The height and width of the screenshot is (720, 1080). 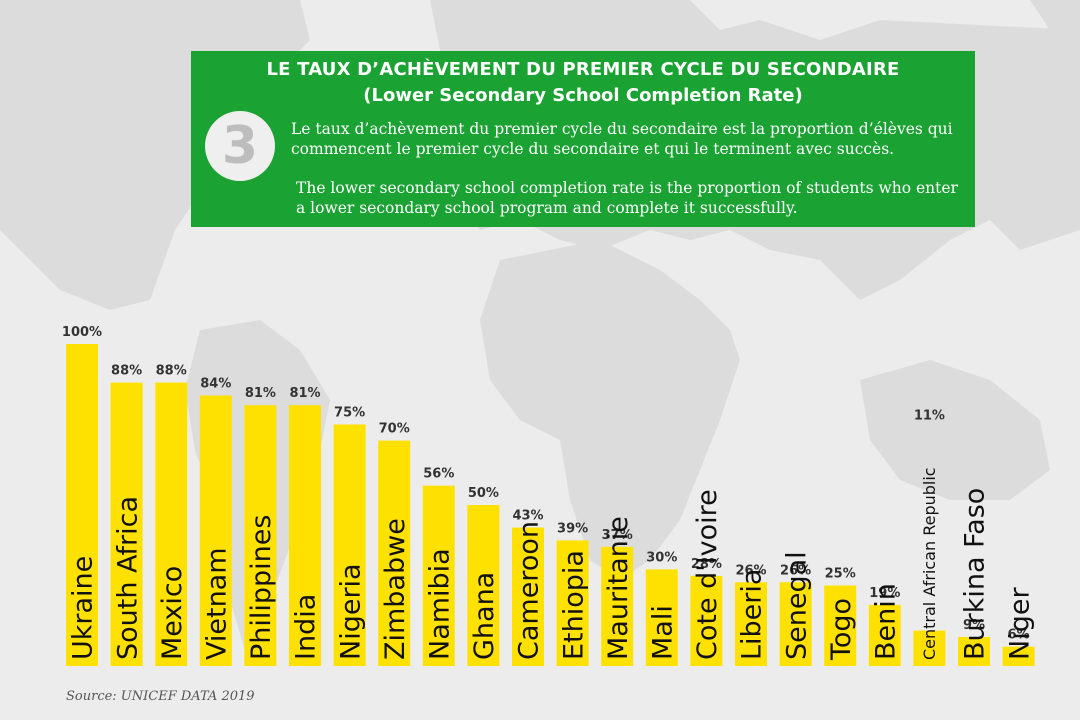 What do you see at coordinates (840, 574) in the screenshot?
I see `value-label: 25%` at bounding box center [840, 574].